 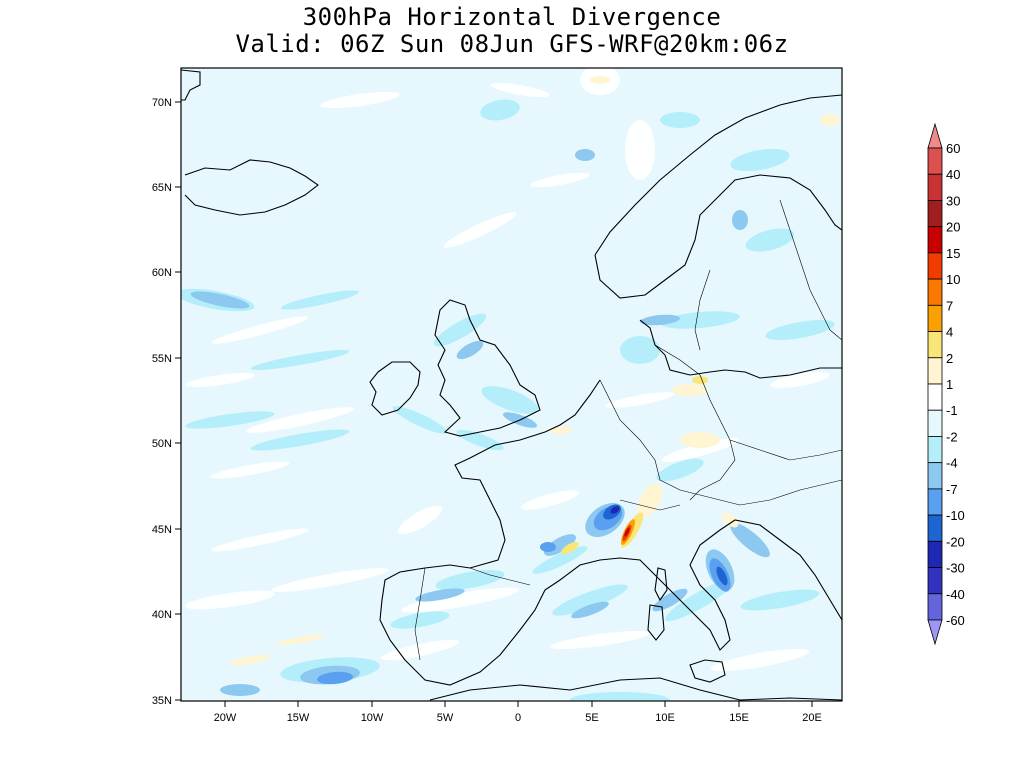 What do you see at coordinates (162, 530) in the screenshot?
I see `lat-tick-label: 45N` at bounding box center [162, 530].